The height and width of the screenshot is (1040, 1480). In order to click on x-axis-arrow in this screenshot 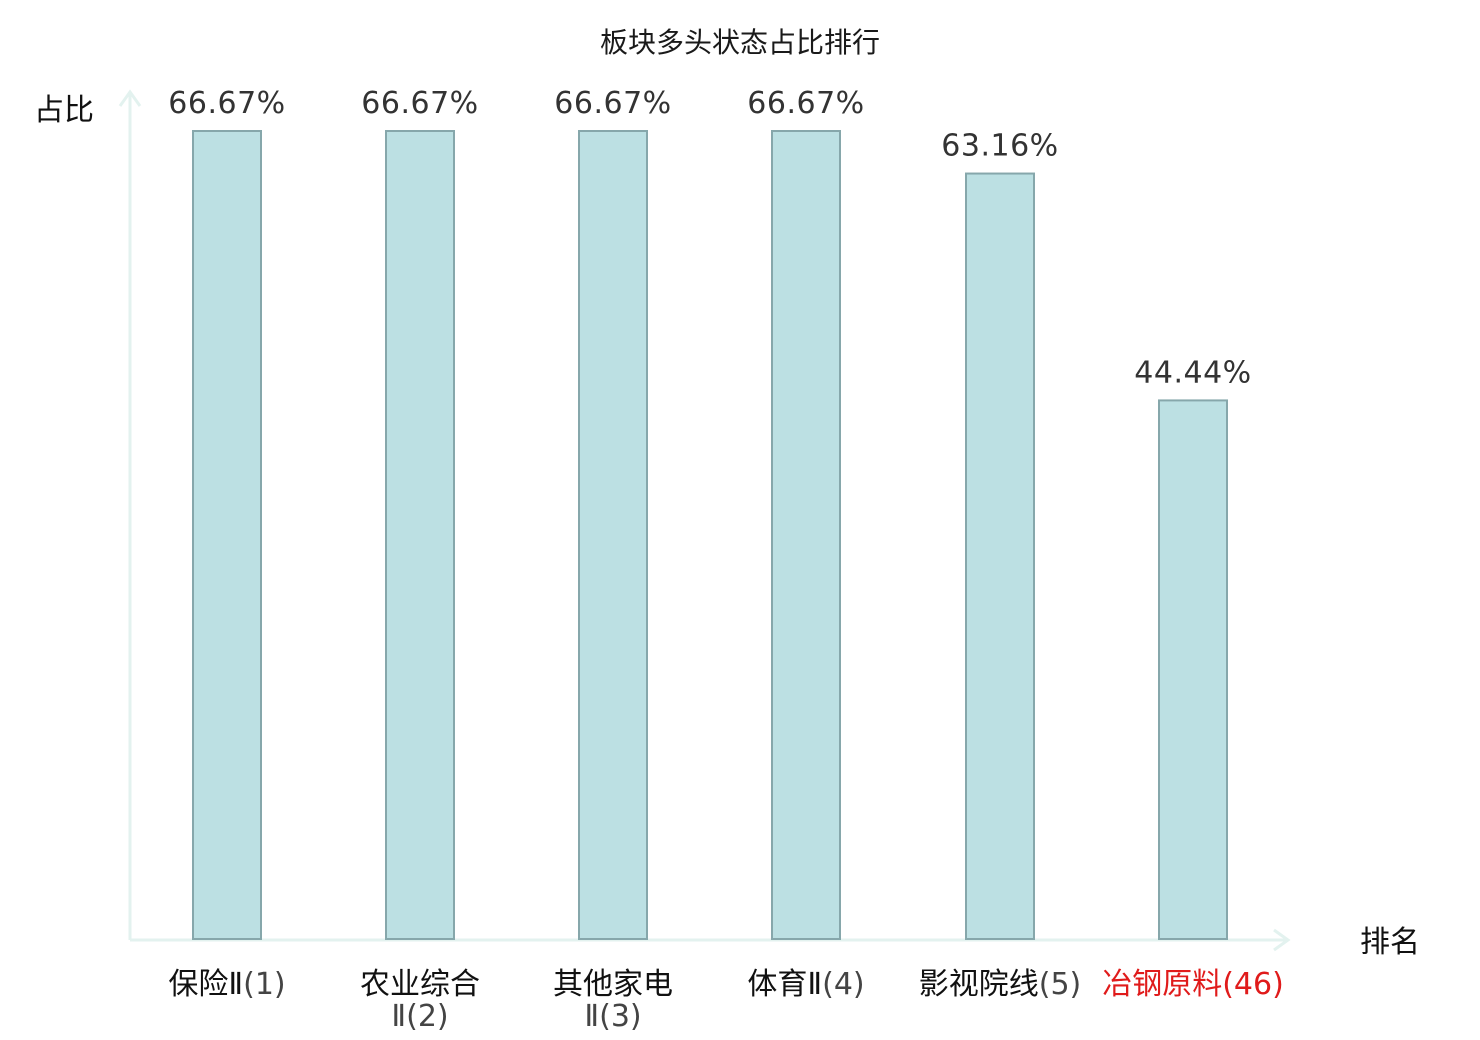, I will do `click(1282, 940)`.